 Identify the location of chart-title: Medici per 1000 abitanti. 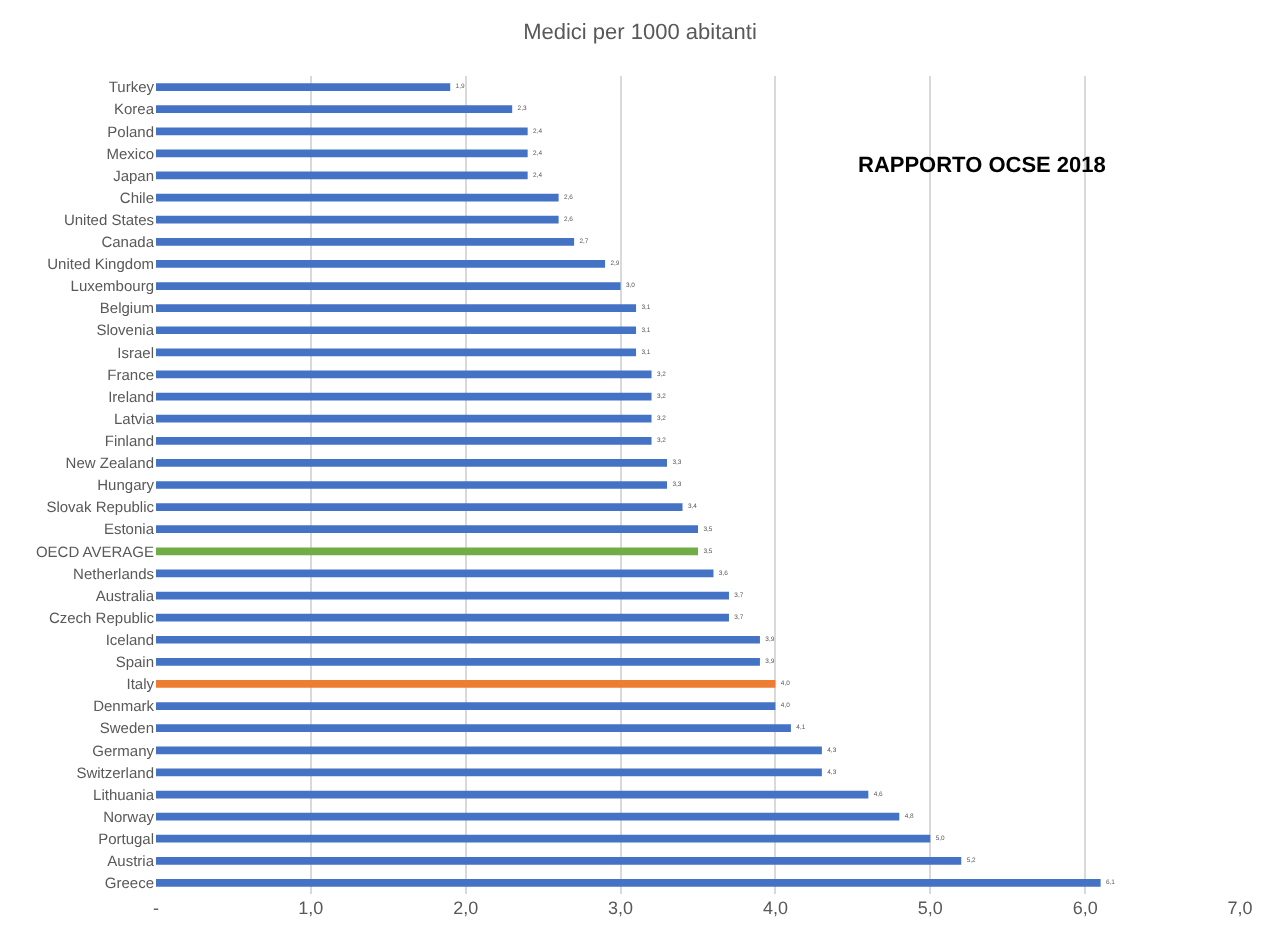
(640, 33).